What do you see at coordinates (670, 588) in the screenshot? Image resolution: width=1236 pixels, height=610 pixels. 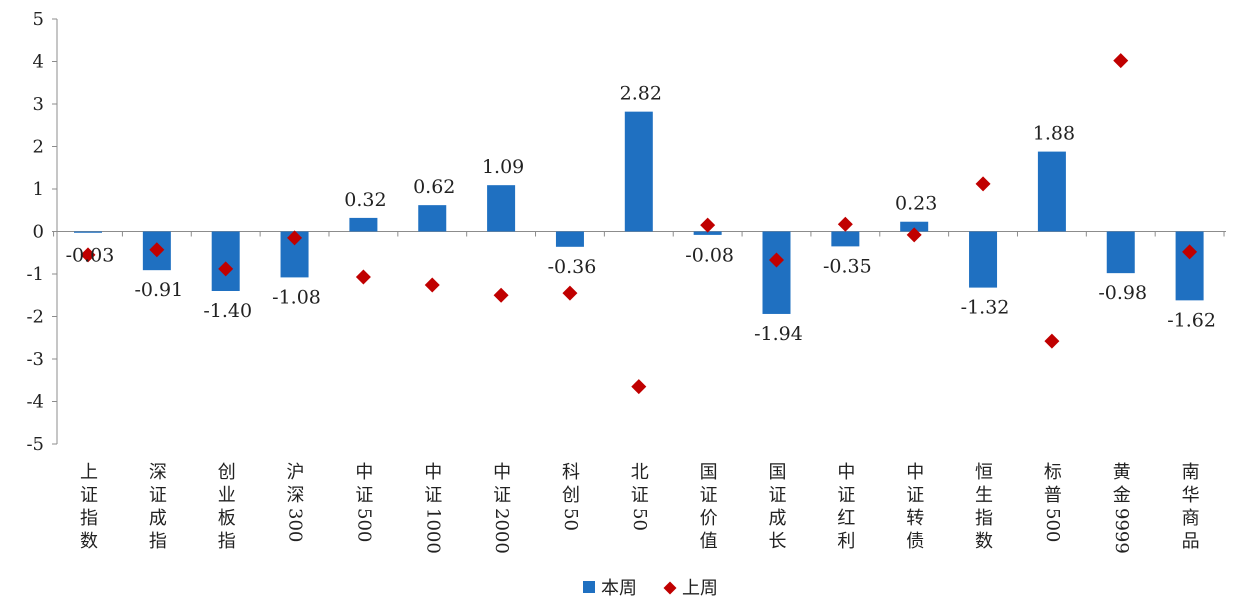 I see `legend-swatch-last-week` at bounding box center [670, 588].